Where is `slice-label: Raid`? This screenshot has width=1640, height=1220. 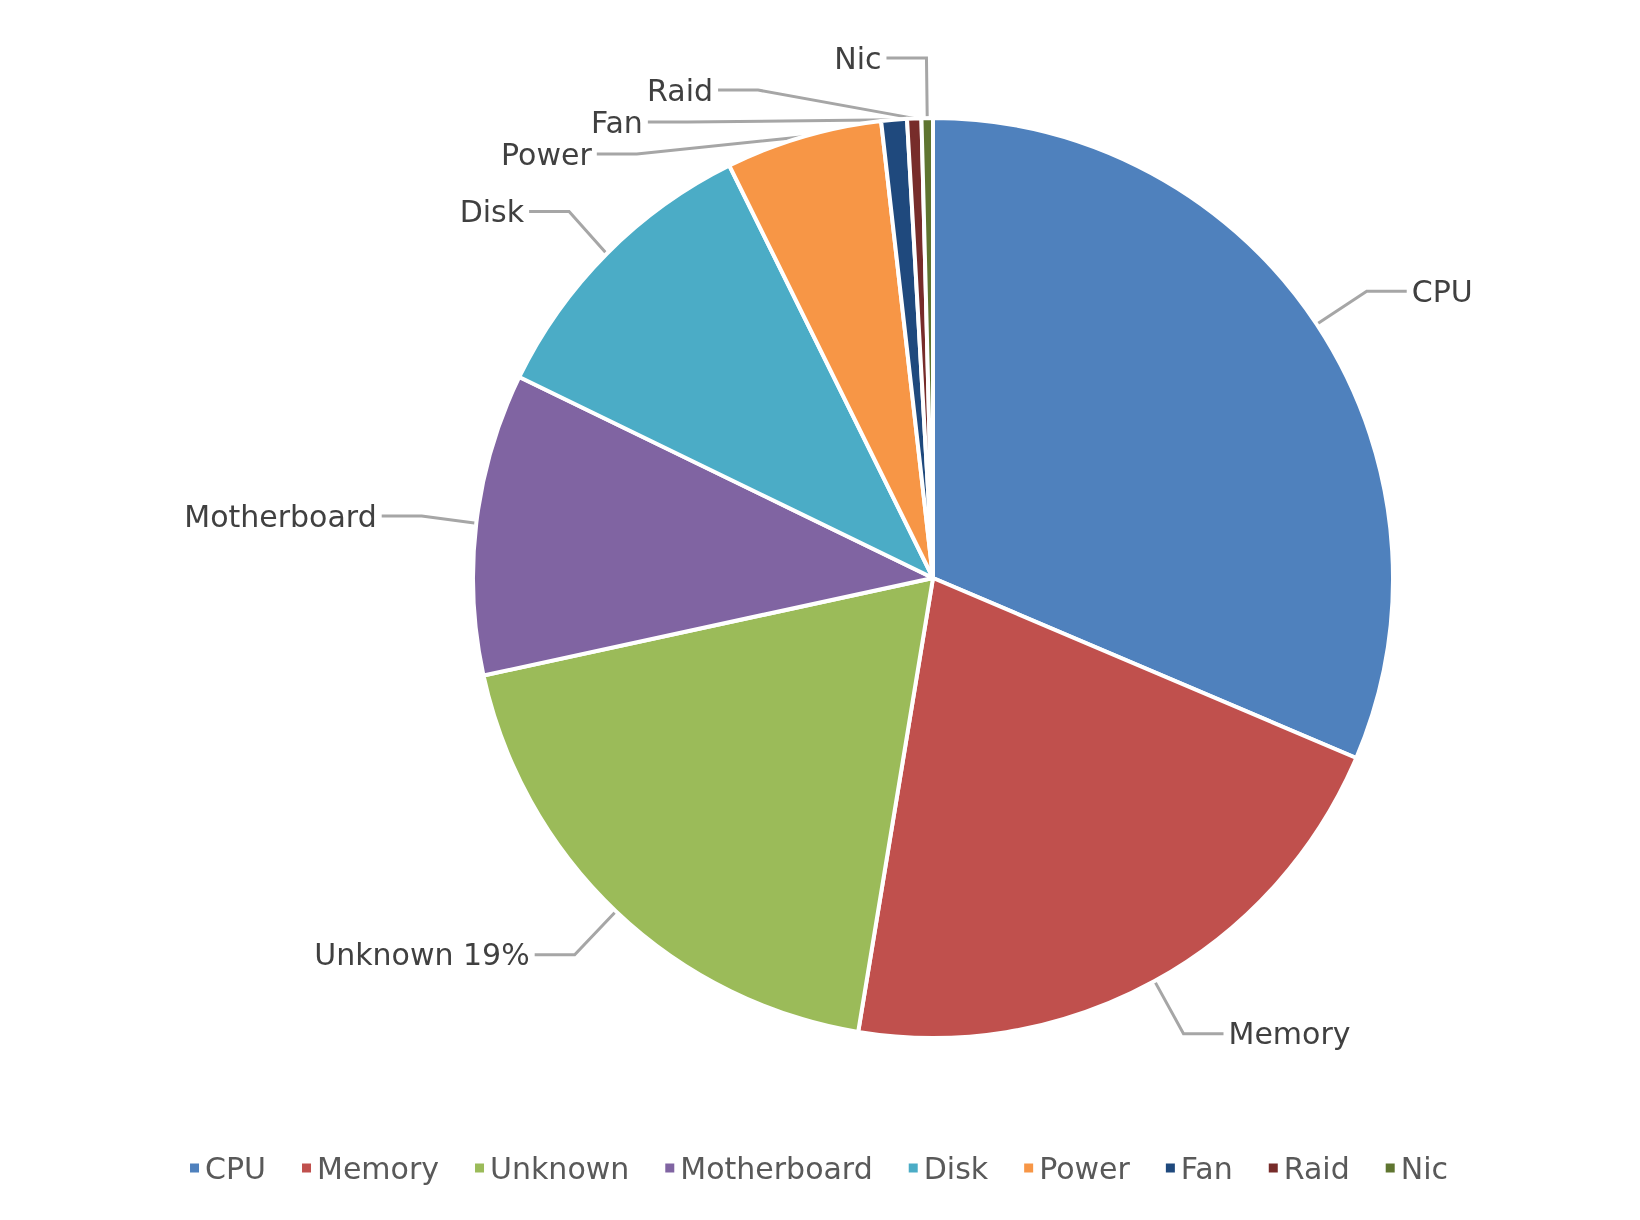 slice-label: Raid is located at coordinates (680, 90).